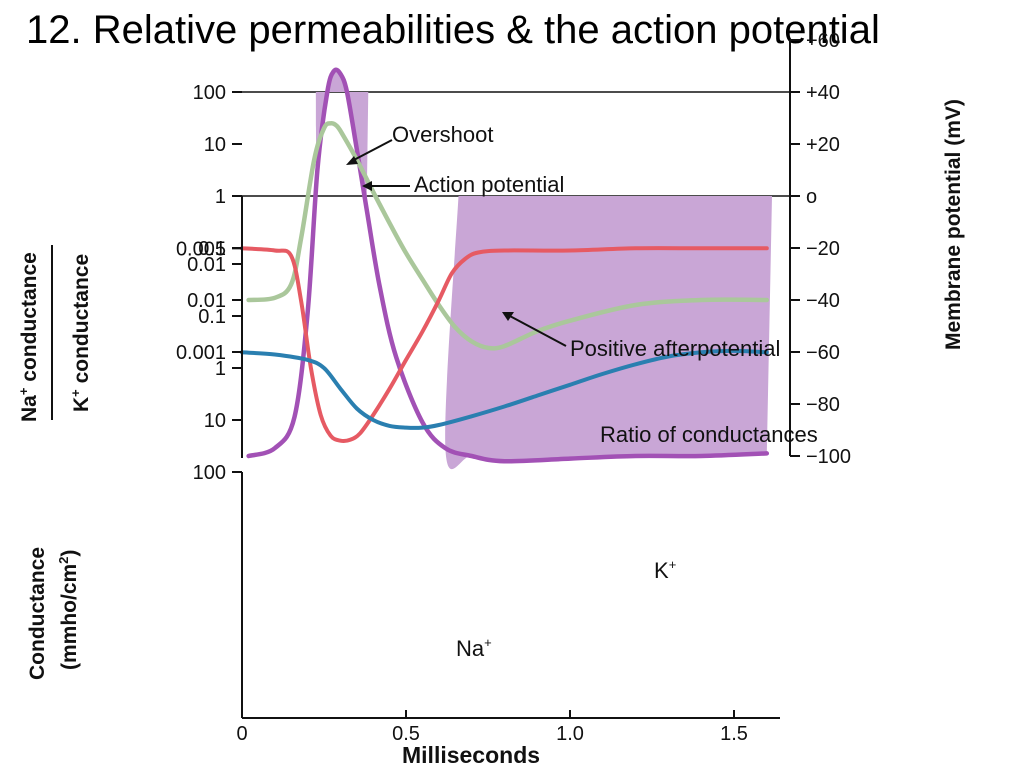 The height and width of the screenshot is (768, 1024). I want to click on ratio-tick-label: 1, so click(220, 197).